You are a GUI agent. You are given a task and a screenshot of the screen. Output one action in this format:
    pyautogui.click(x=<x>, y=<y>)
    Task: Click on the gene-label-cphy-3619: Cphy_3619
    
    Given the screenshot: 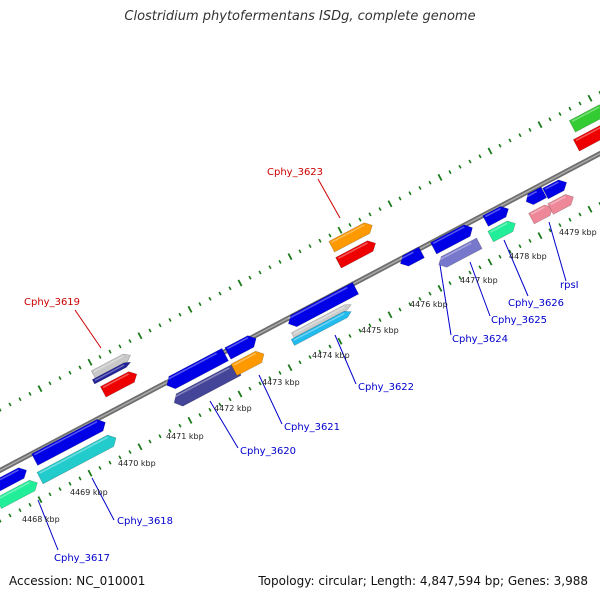 What is the action you would take?
    pyautogui.click(x=52, y=302)
    